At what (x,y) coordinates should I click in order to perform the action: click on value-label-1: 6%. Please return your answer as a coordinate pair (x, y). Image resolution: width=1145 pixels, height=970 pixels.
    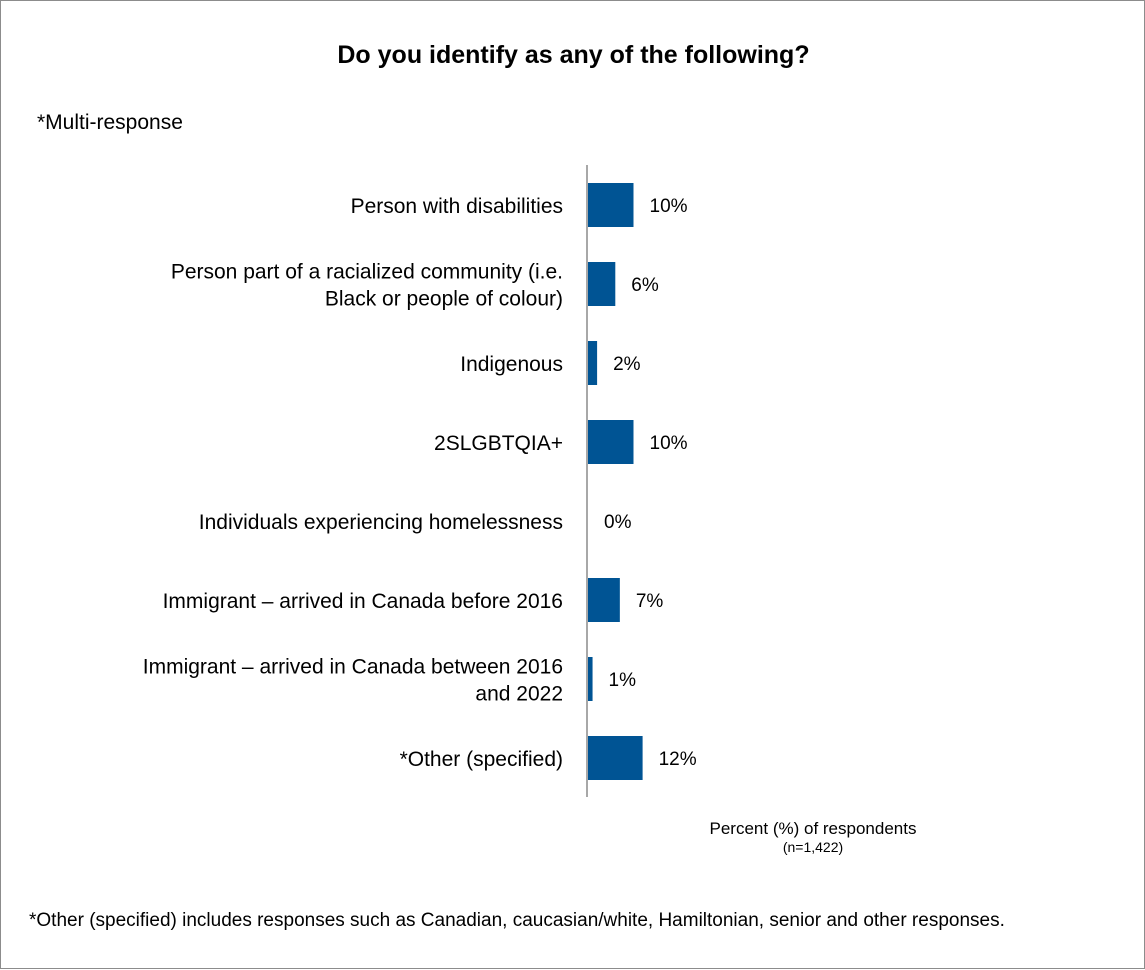
    Looking at the image, I should click on (645, 285).